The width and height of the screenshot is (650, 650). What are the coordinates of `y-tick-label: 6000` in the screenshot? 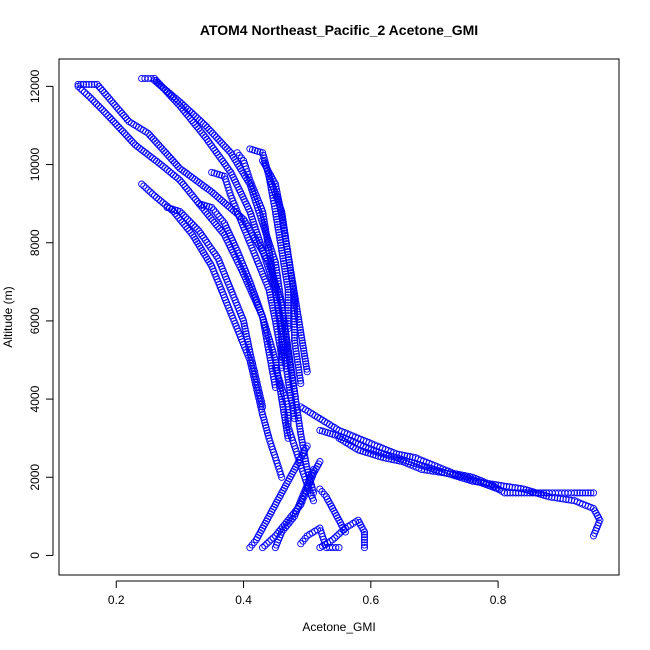 It's located at (35, 320).